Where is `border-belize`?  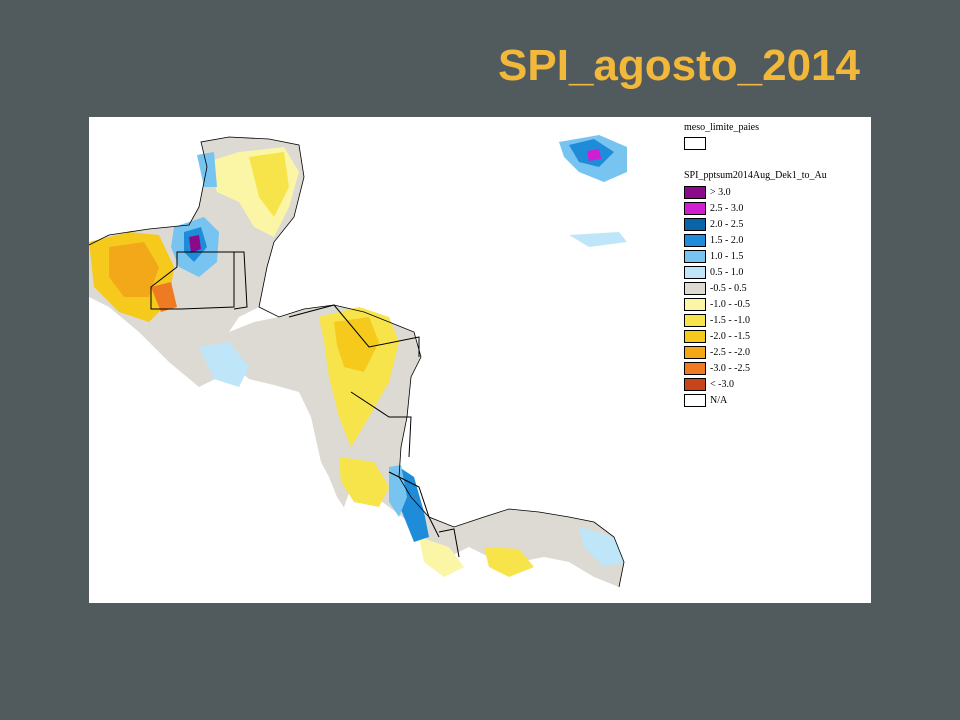
border-belize is located at coordinates (240, 280).